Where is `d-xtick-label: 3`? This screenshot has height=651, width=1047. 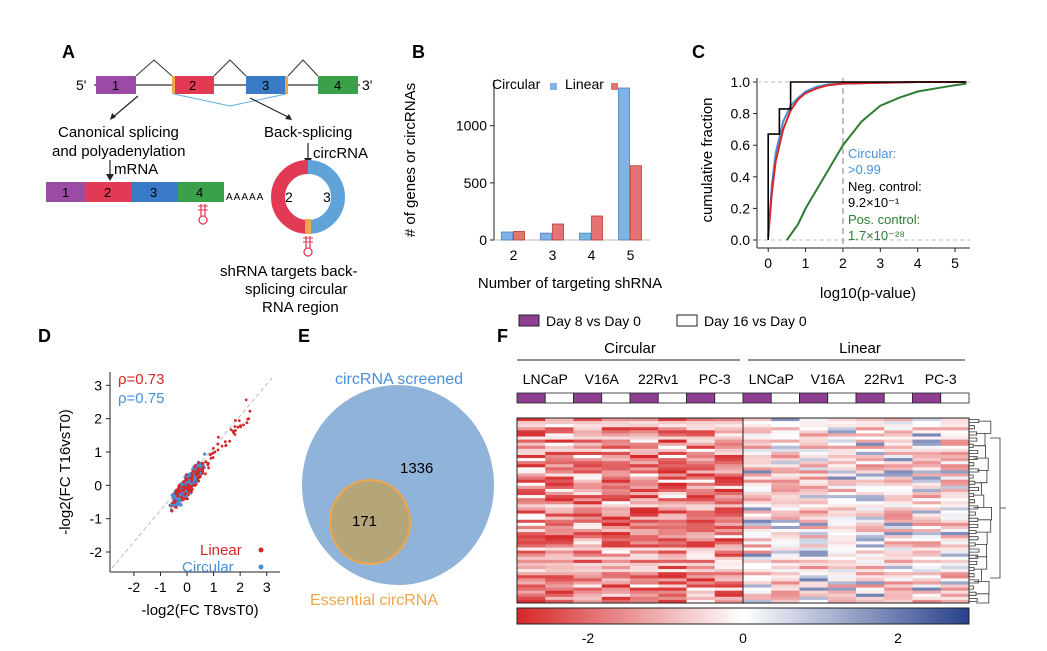 d-xtick-label: 3 is located at coordinates (267, 587).